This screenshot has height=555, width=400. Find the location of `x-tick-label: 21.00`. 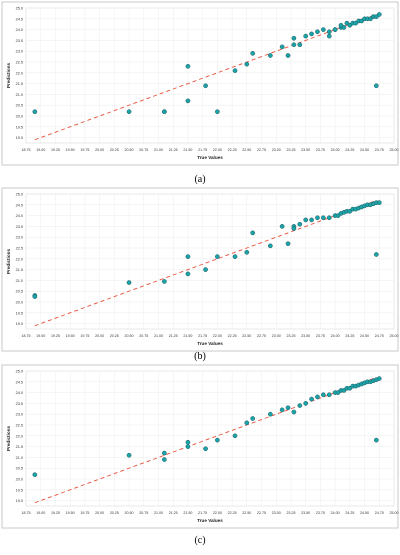

x-tick-label: 21.00 is located at coordinates (158, 150).